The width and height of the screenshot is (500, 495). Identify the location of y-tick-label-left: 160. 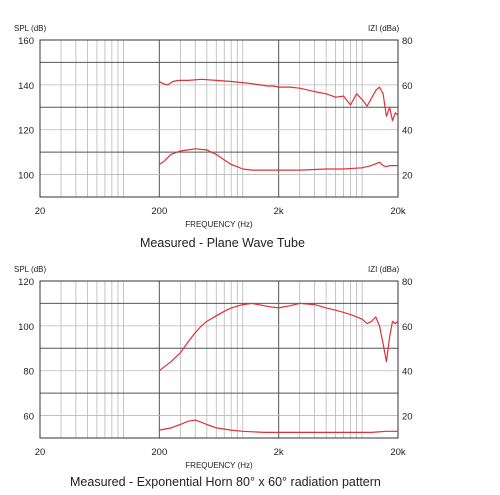
(26, 41).